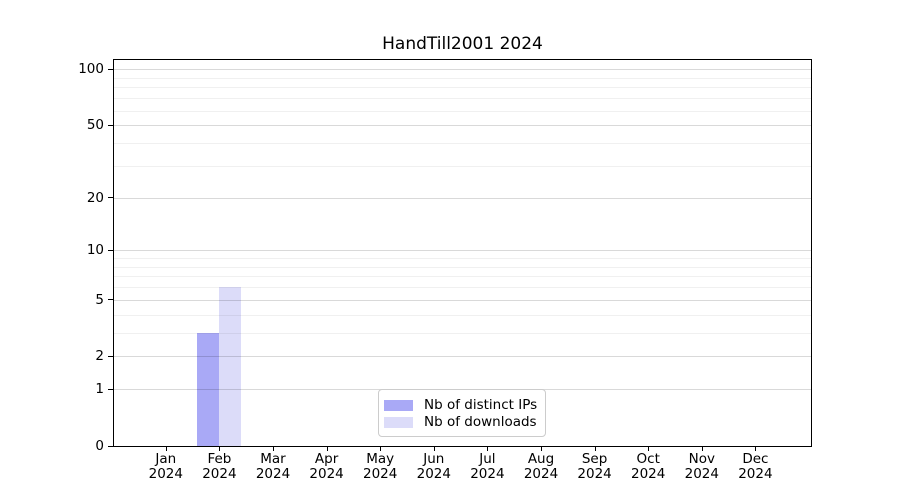 Image resolution: width=900 pixels, height=500 pixels. Describe the element at coordinates (380, 459) in the screenshot. I see `x-tick-month: May` at that location.